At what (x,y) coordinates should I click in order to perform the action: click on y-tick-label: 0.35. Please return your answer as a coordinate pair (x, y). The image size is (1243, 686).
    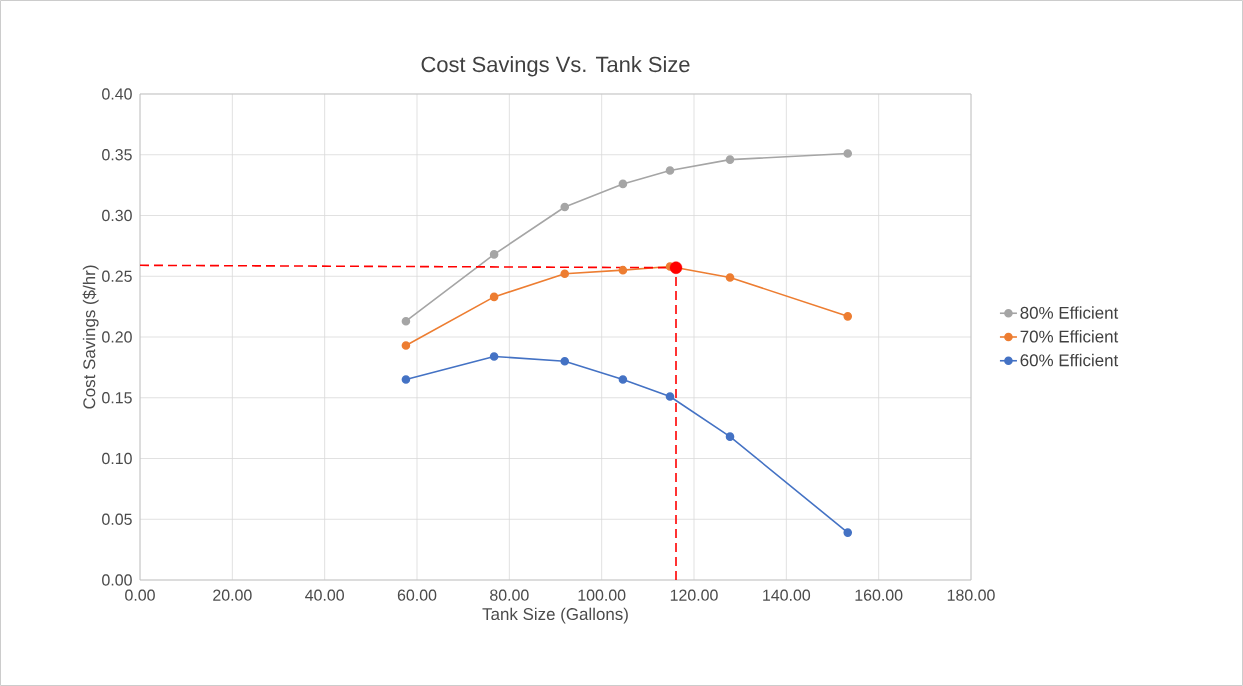
    Looking at the image, I should click on (117, 155).